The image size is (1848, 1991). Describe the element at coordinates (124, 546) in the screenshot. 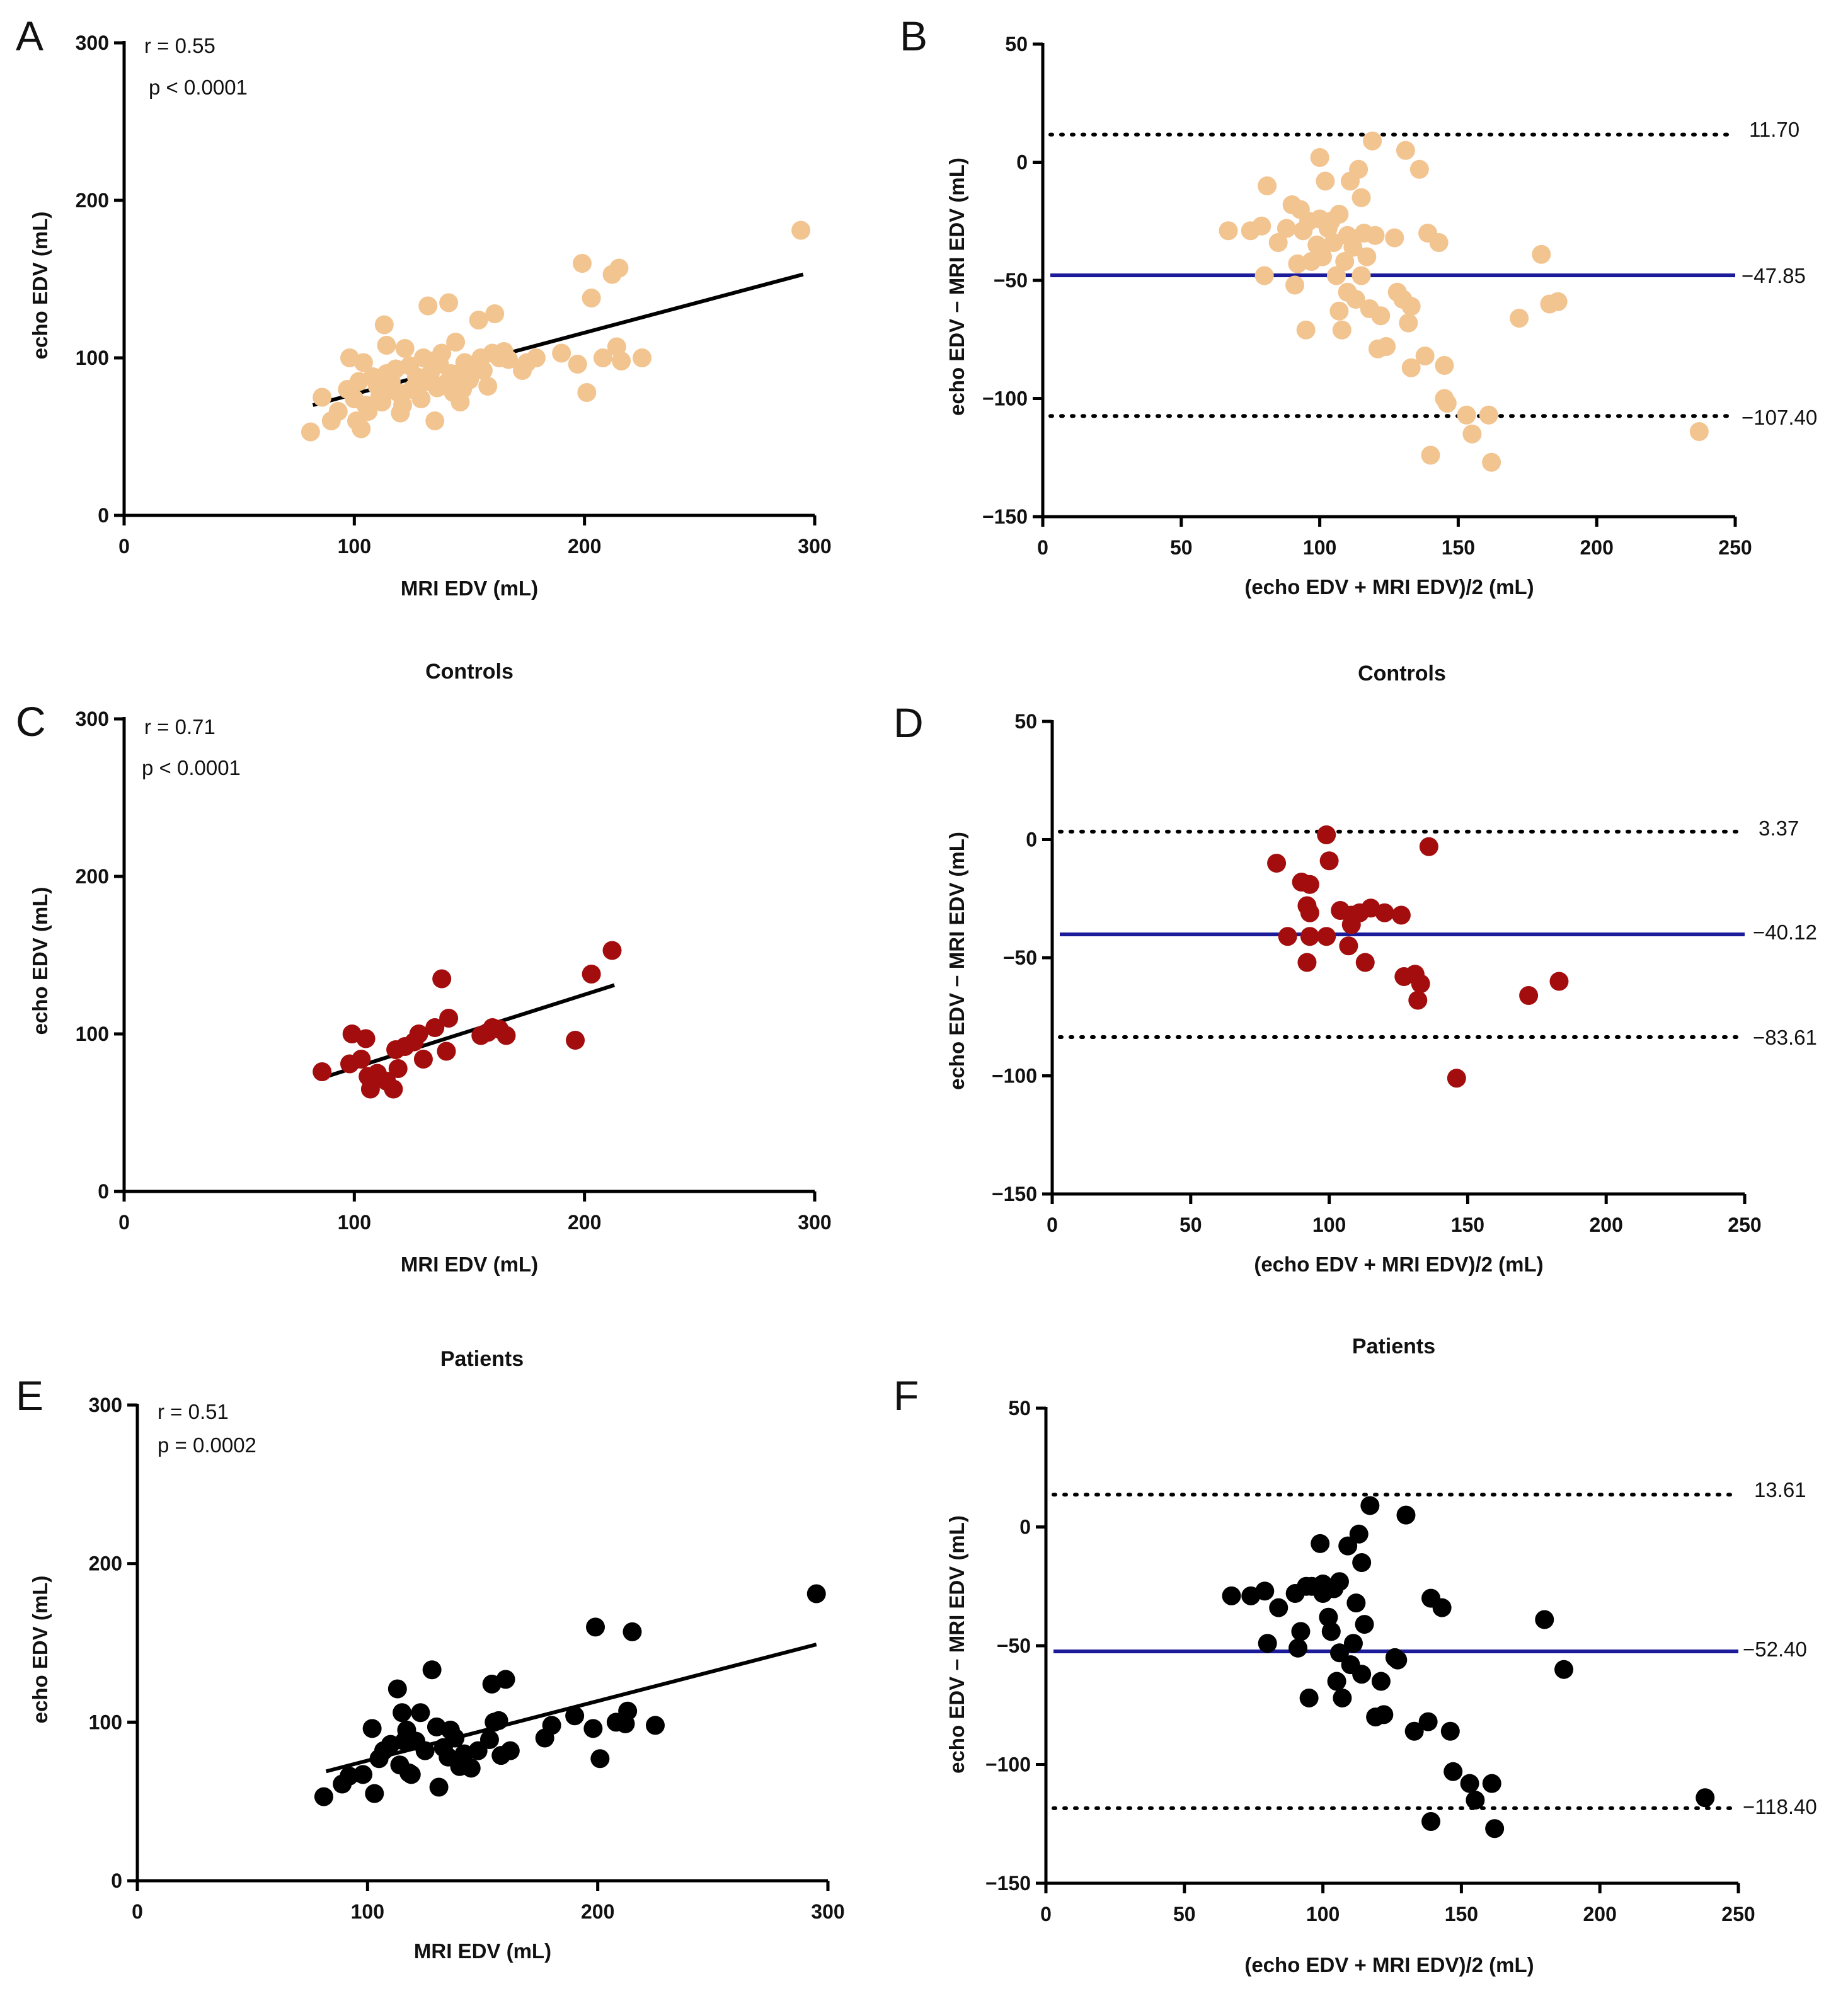

I see `panel-a-x-tick-label: 0` at that location.